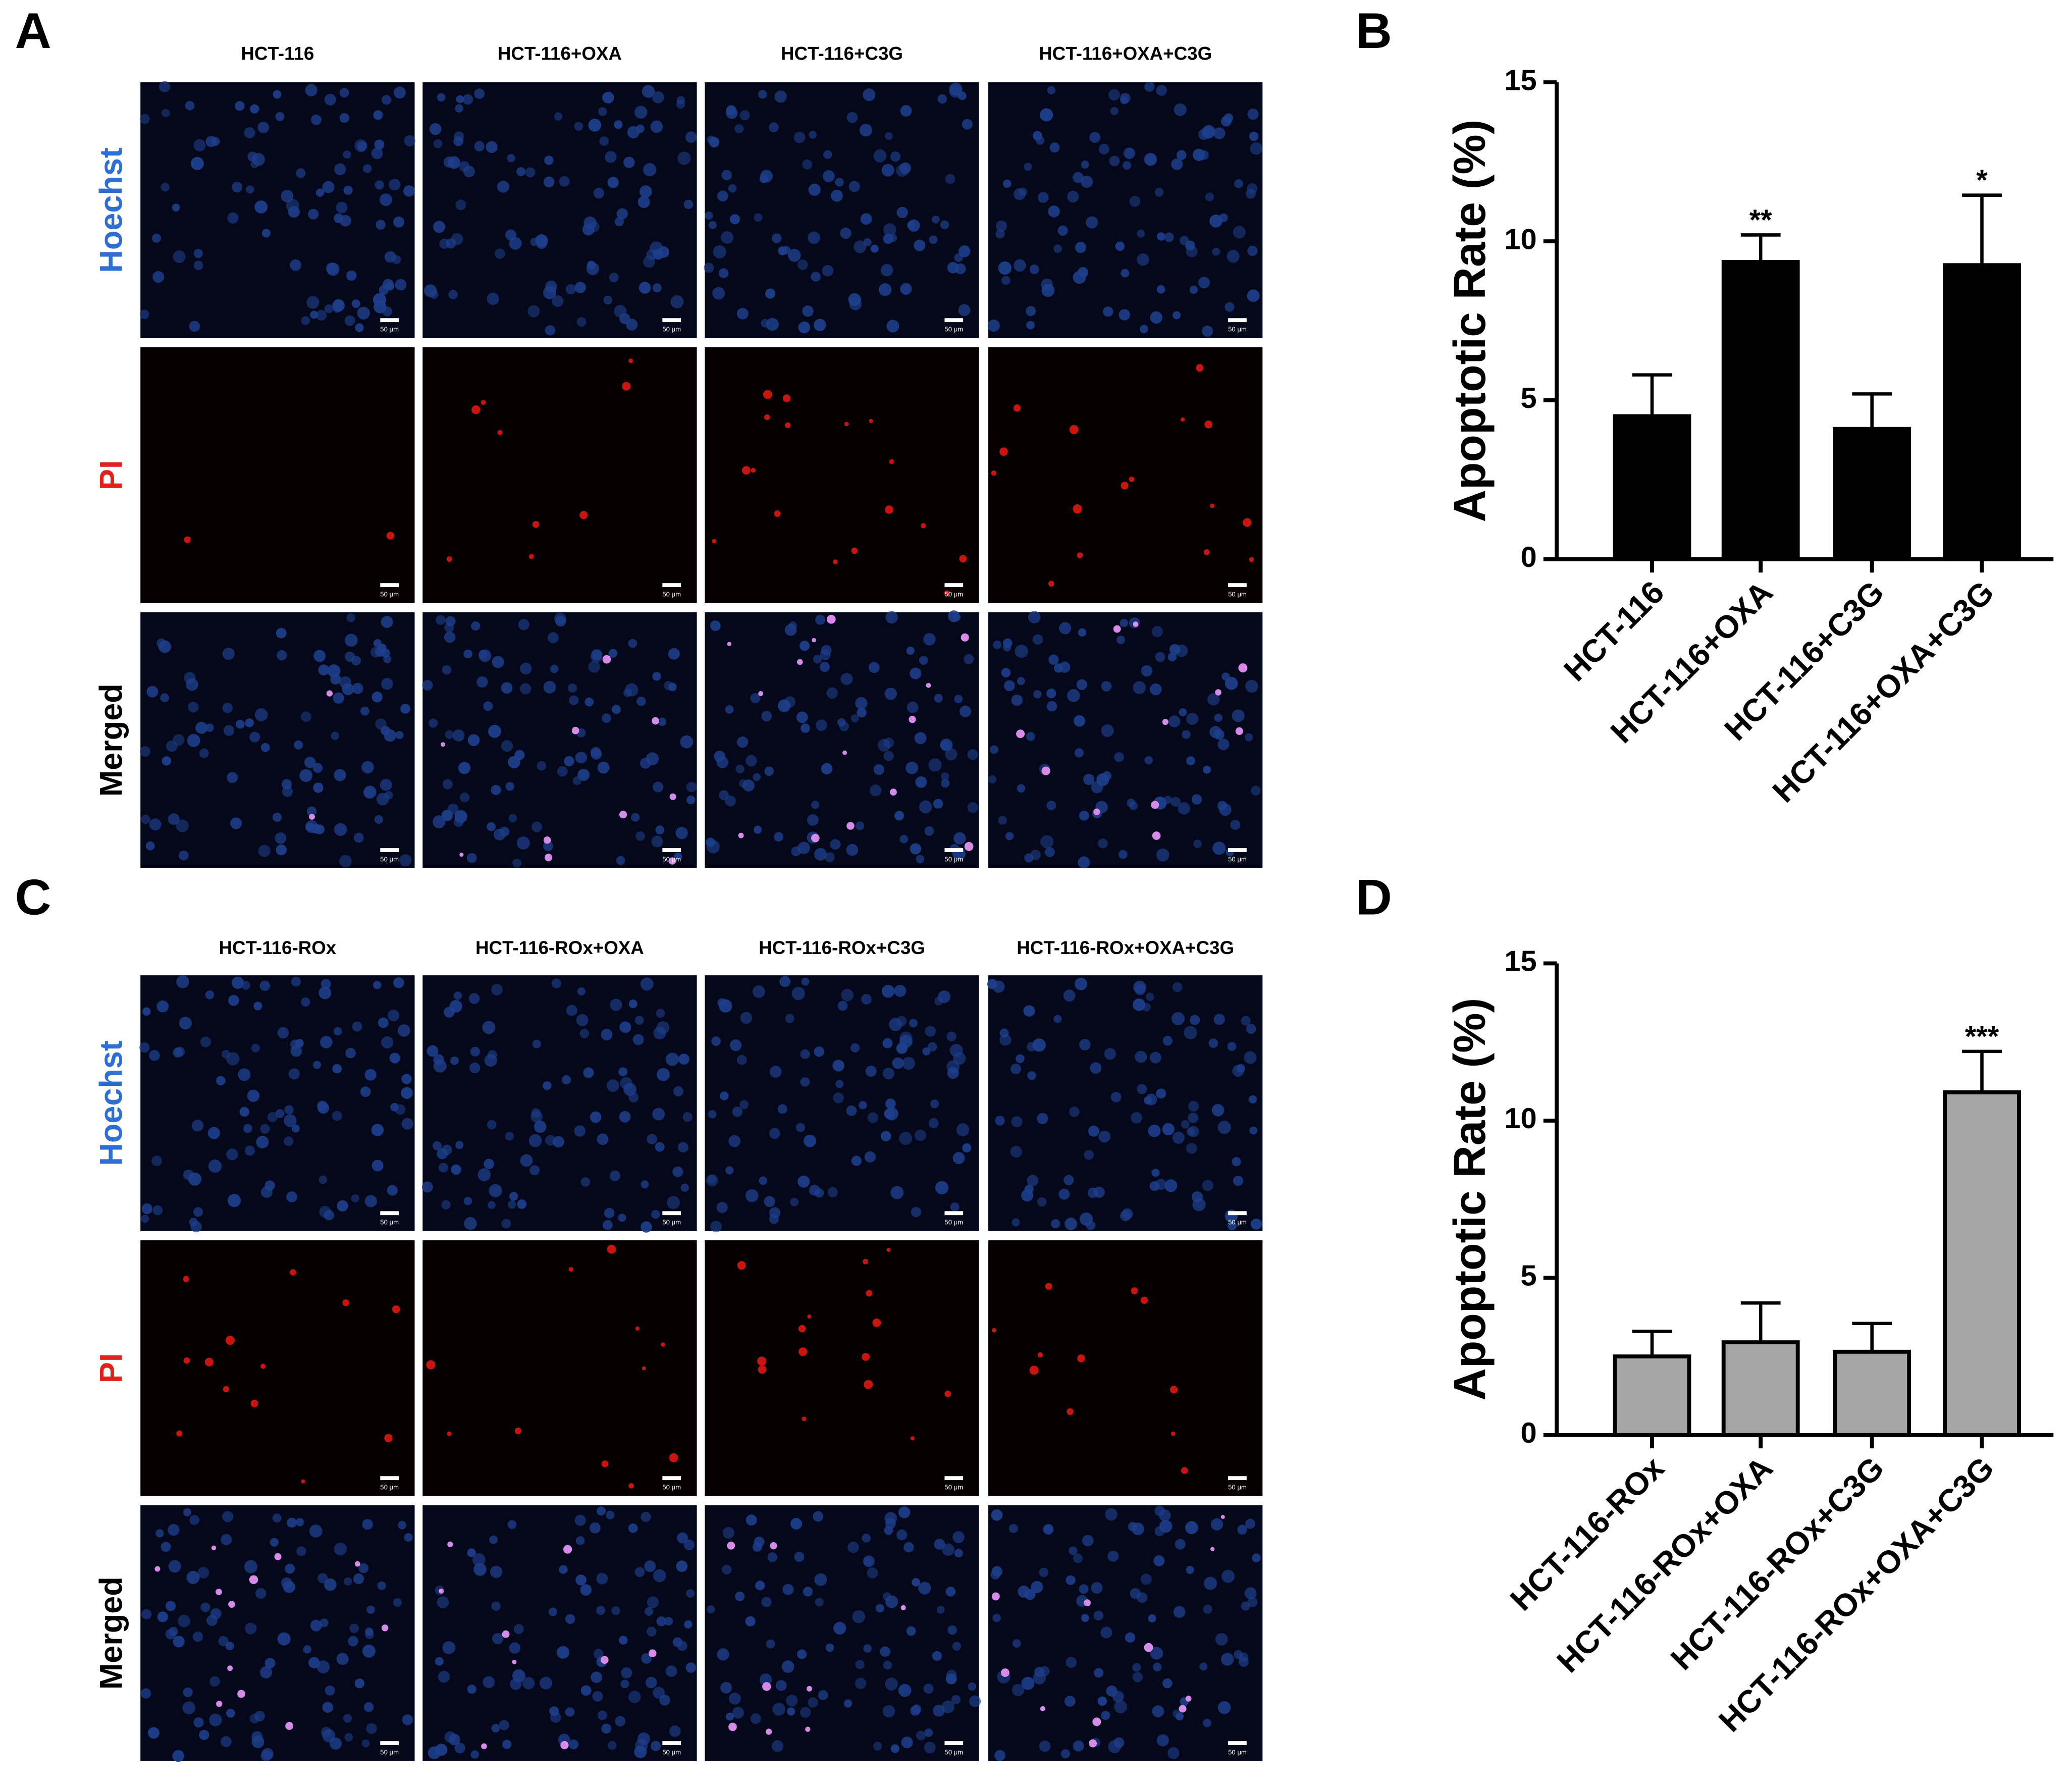 Image resolution: width=2072 pixels, height=1789 pixels. I want to click on bar, so click(1982, 412).